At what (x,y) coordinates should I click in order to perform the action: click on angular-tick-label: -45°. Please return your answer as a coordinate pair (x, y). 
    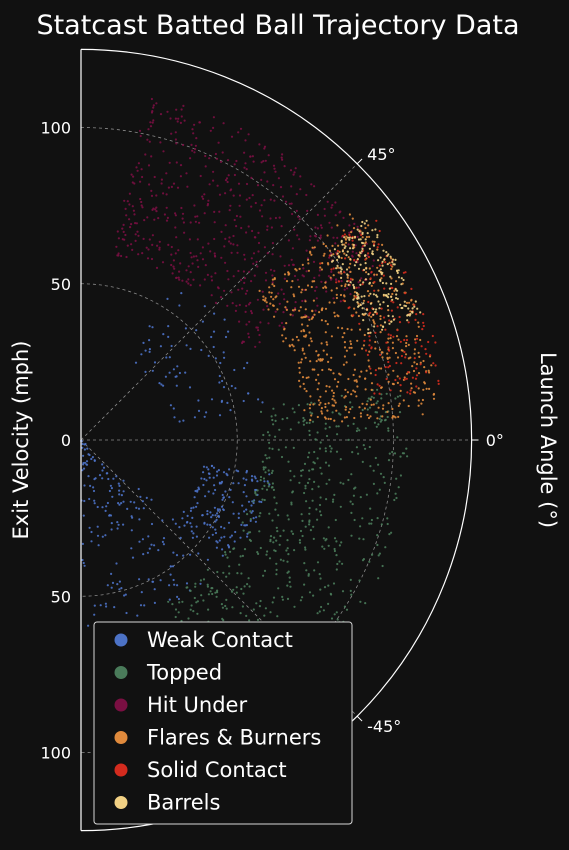
    Looking at the image, I should click on (384, 726).